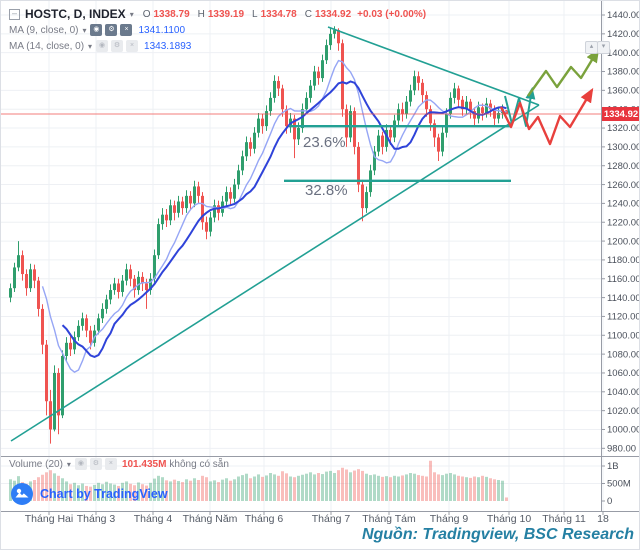 Image resolution: width=640 pixels, height=550 pixels. Describe the element at coordinates (326, 190) in the screenshot. I see `fib-328-label: 32.8%` at that location.